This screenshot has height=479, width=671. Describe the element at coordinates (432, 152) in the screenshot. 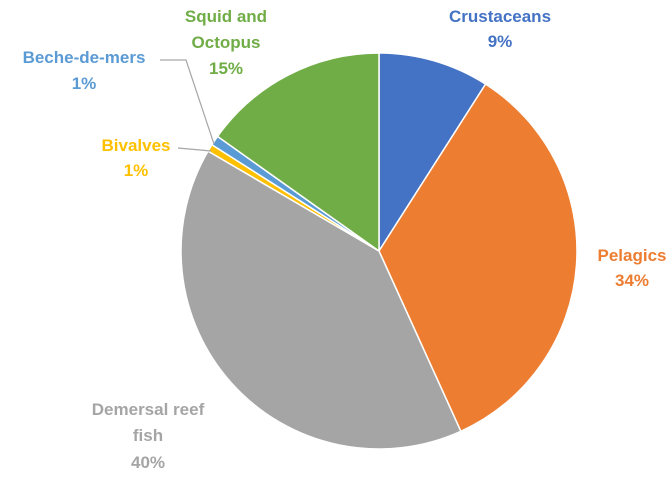

I see `pie-slice-crustaceans` at that location.